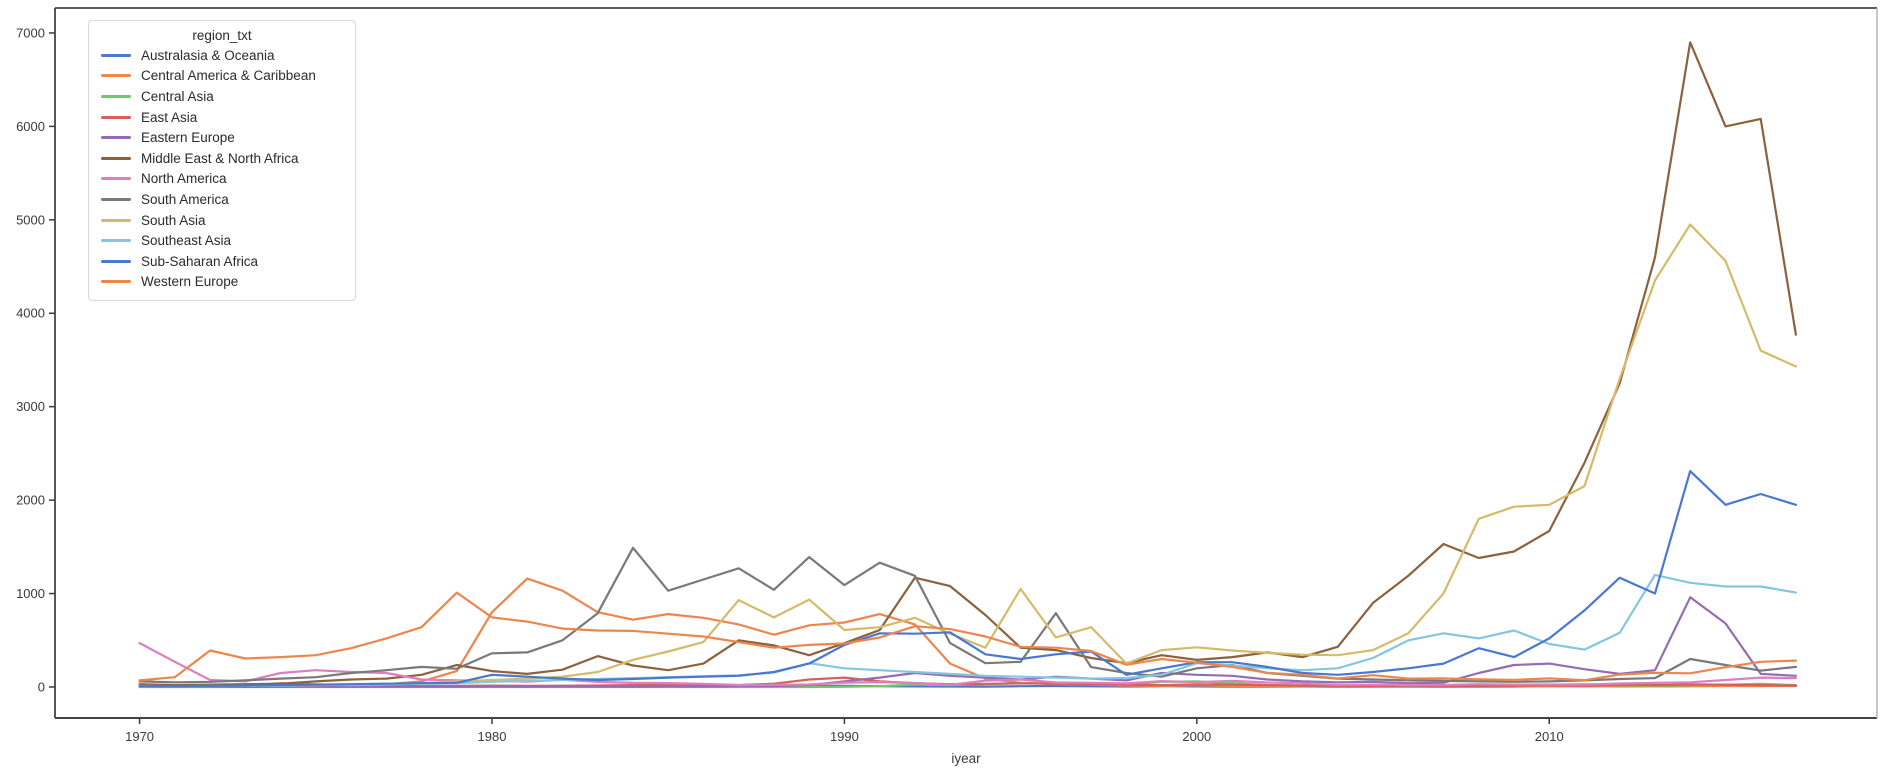  What do you see at coordinates (30, 313) in the screenshot?
I see `y-tick-label: 4000` at bounding box center [30, 313].